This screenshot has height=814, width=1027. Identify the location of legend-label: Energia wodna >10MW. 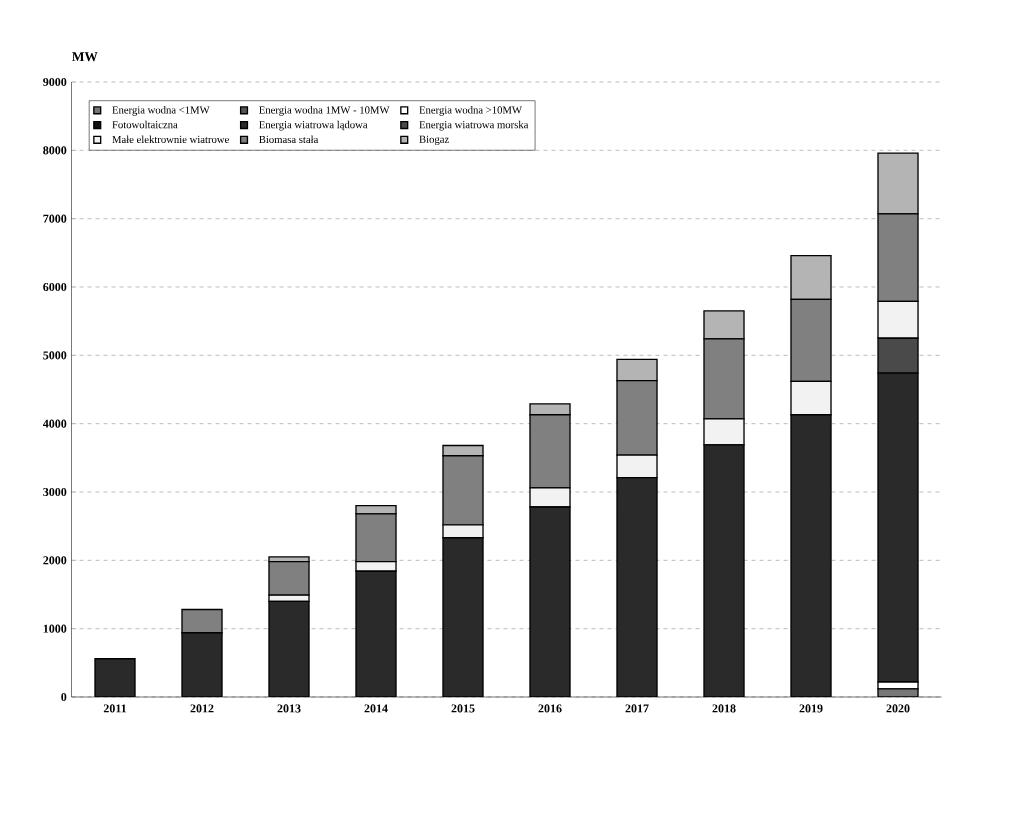
(470, 111).